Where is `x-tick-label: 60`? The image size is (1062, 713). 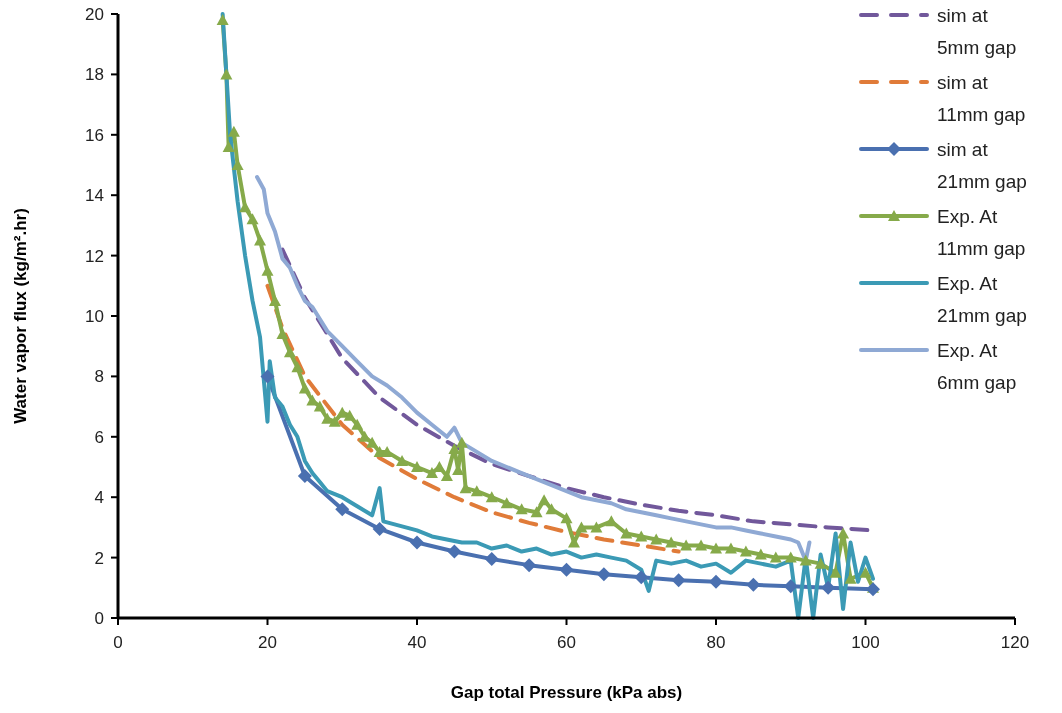 x-tick-label: 60 is located at coordinates (566, 642).